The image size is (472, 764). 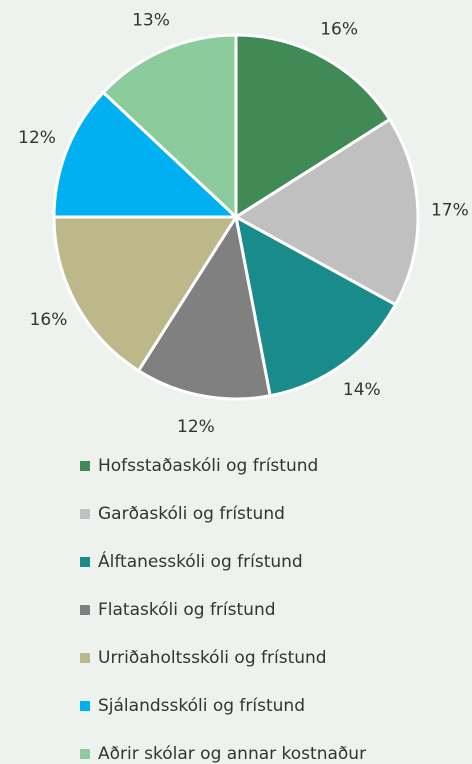 What do you see at coordinates (151, 21) in the screenshot?
I see `data-label: 13%` at bounding box center [151, 21].